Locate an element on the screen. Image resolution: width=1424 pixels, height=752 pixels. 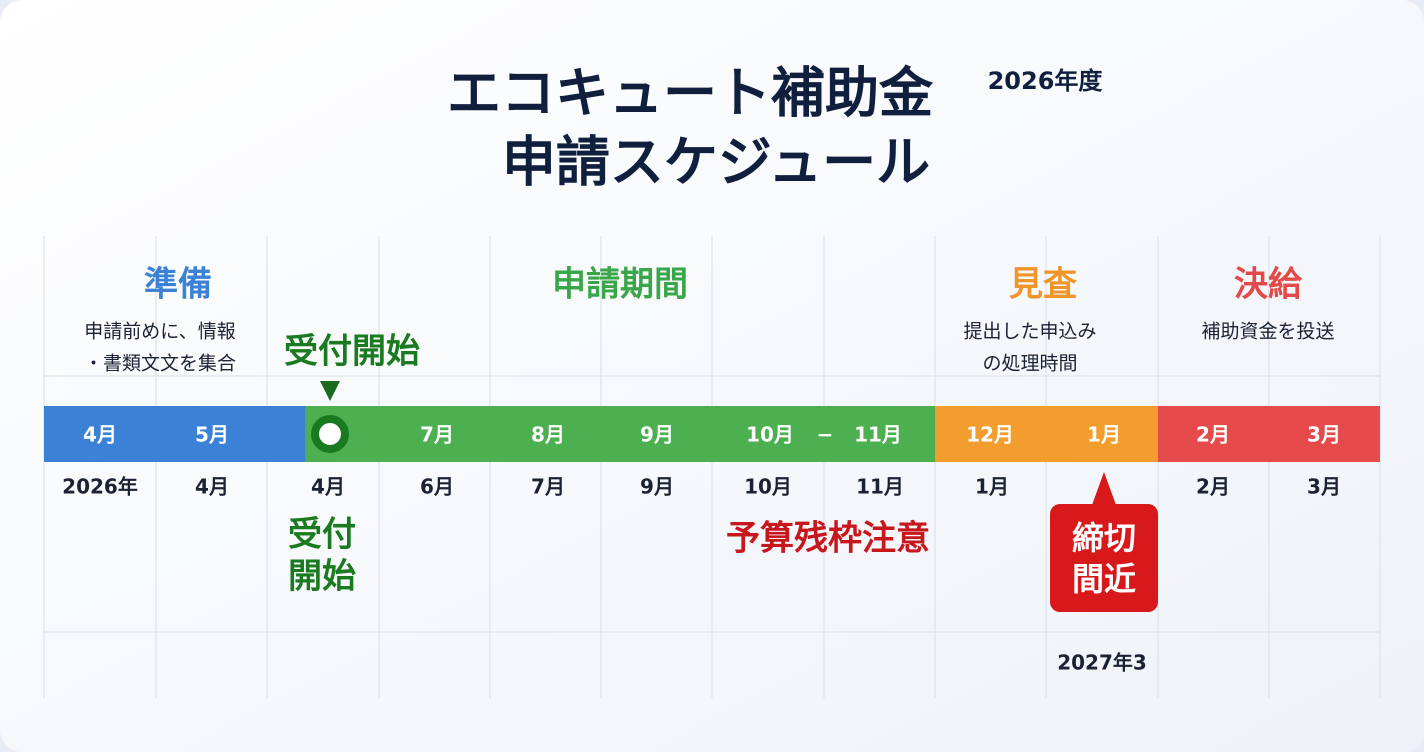
row-label: 10月 is located at coordinates (768, 487).